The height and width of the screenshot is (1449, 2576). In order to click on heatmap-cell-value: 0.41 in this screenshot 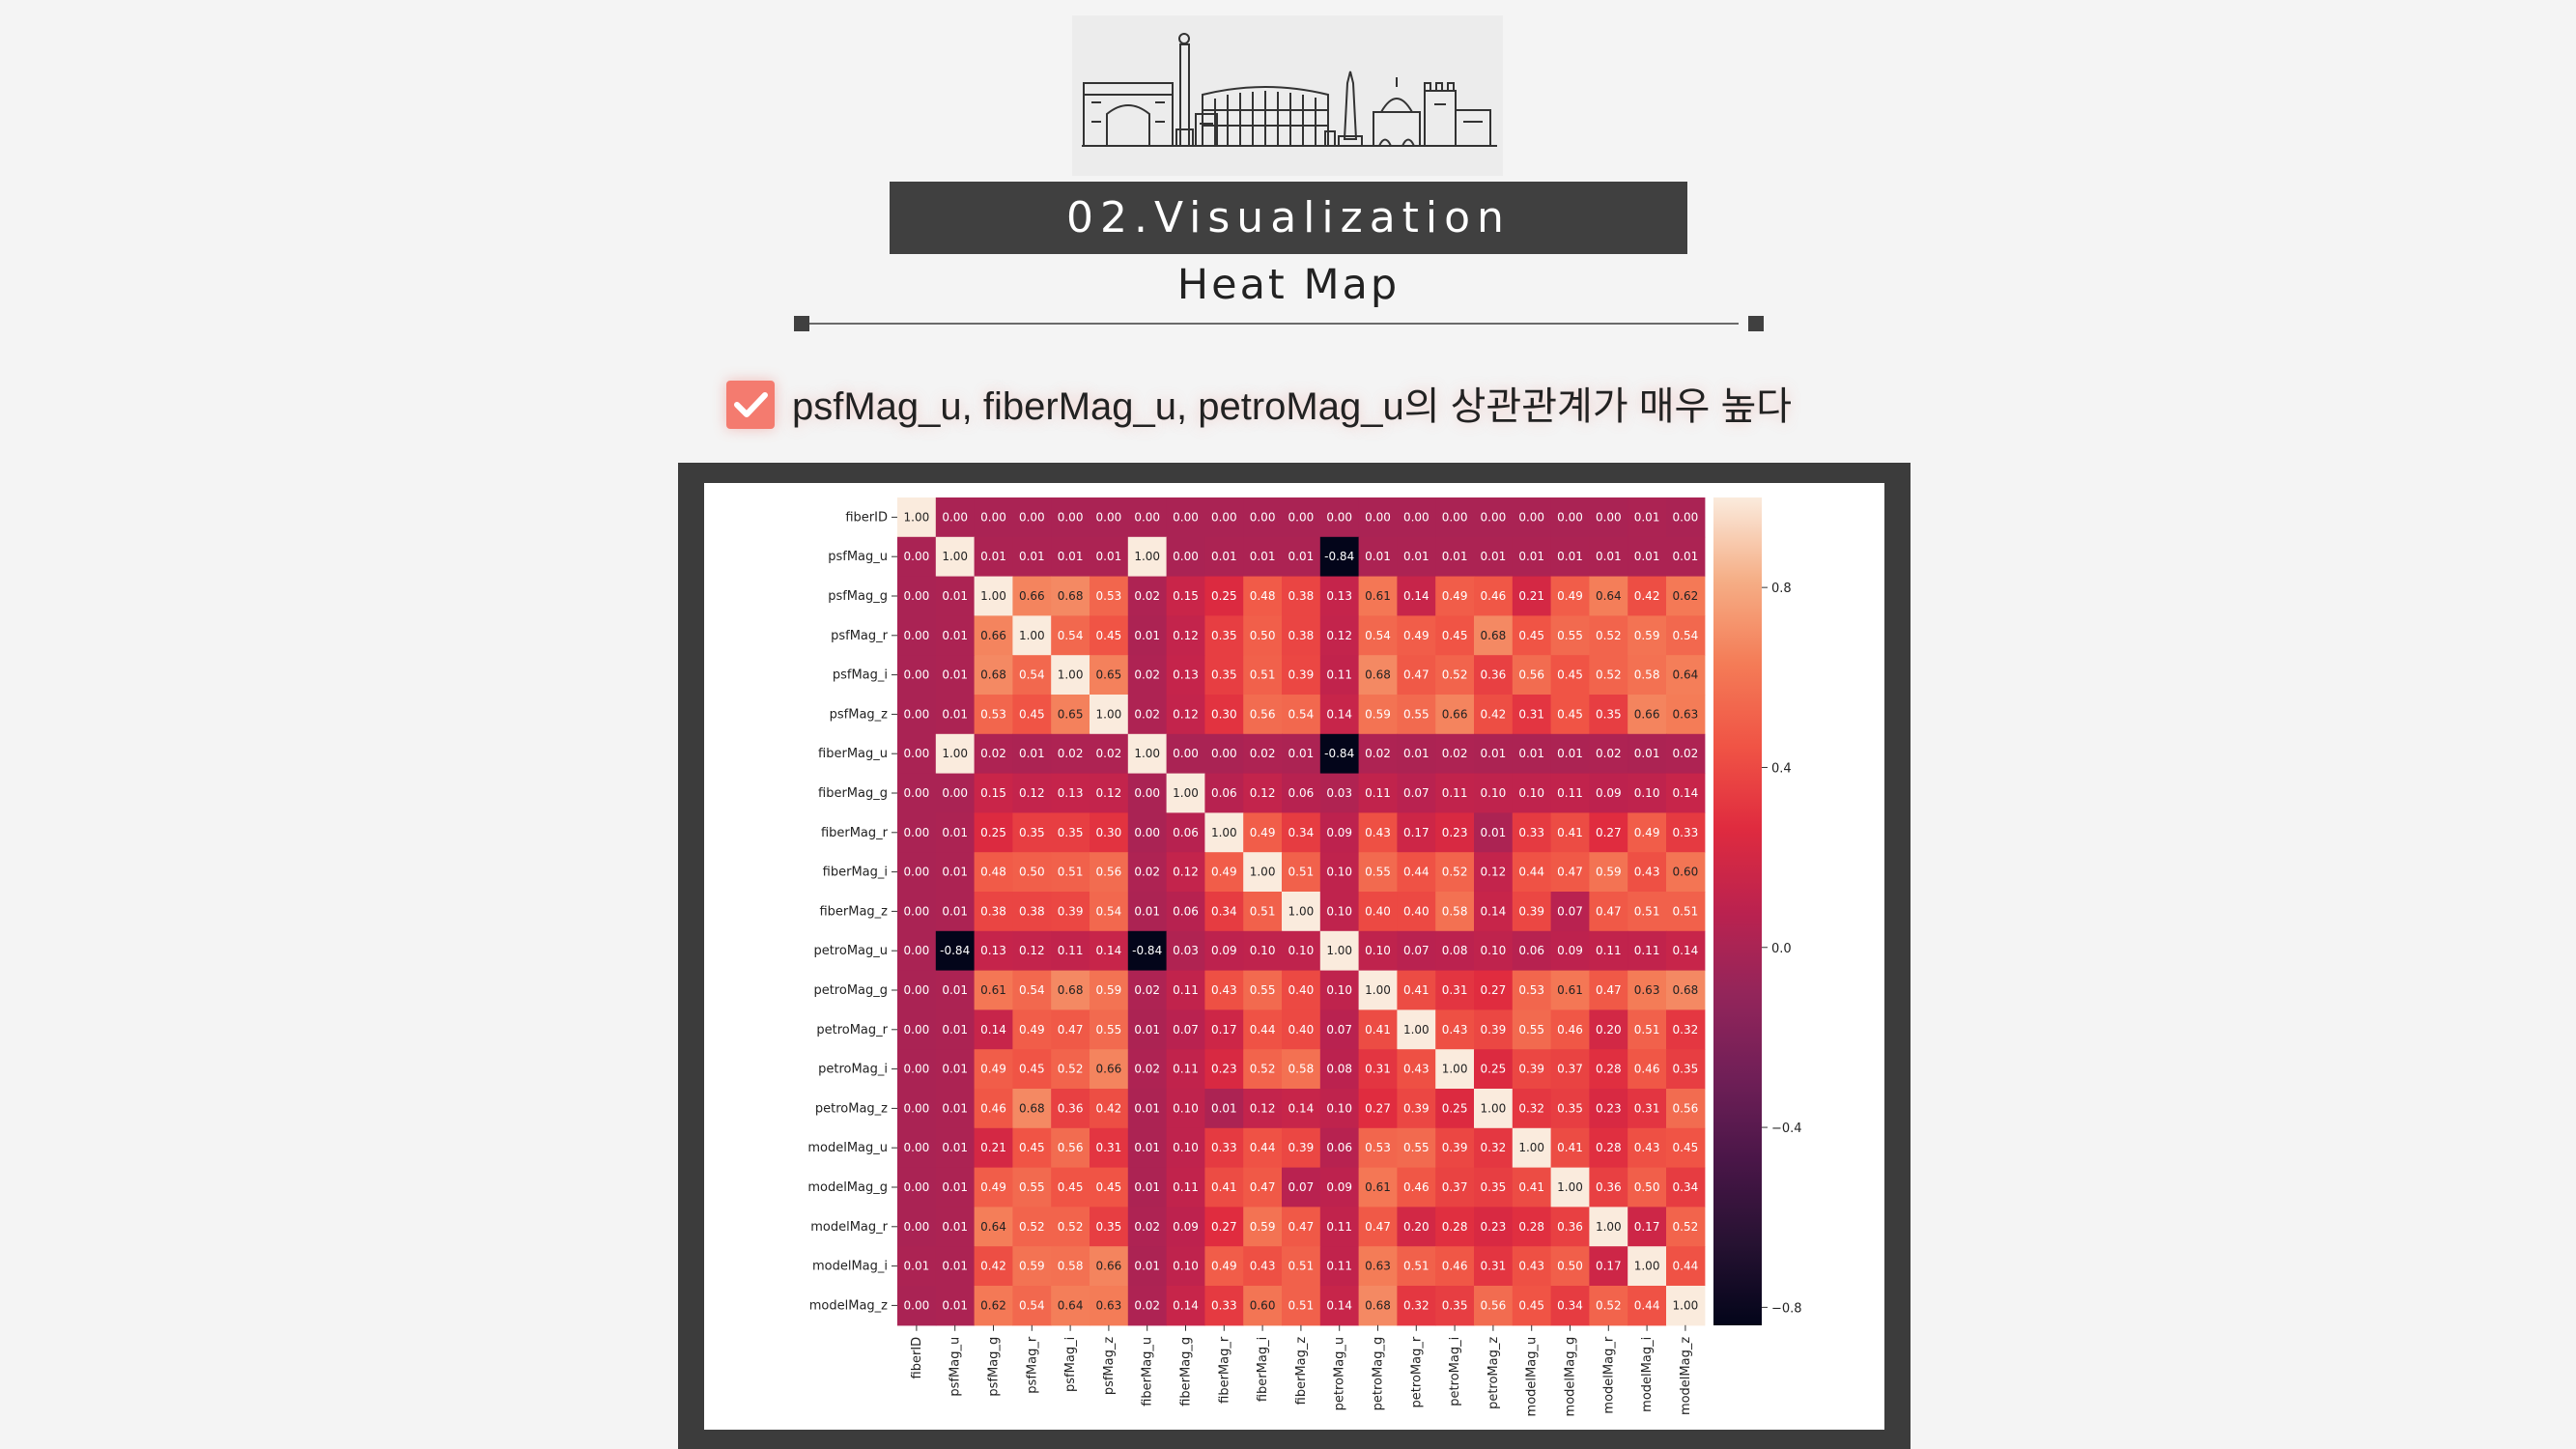, I will do `click(1378, 1030)`.